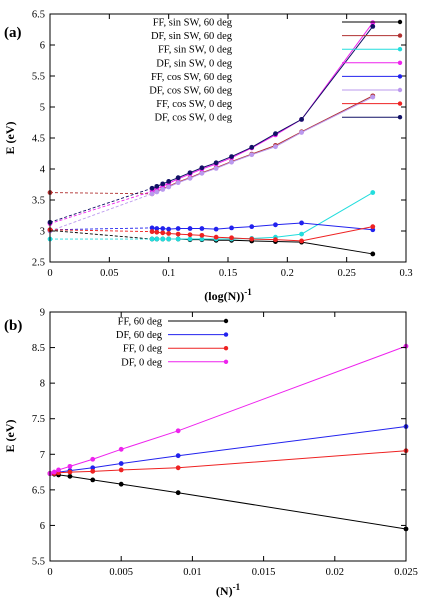 This screenshot has width=436, height=600. I want to click on legend-label: FF, 60 deg, so click(140, 322).